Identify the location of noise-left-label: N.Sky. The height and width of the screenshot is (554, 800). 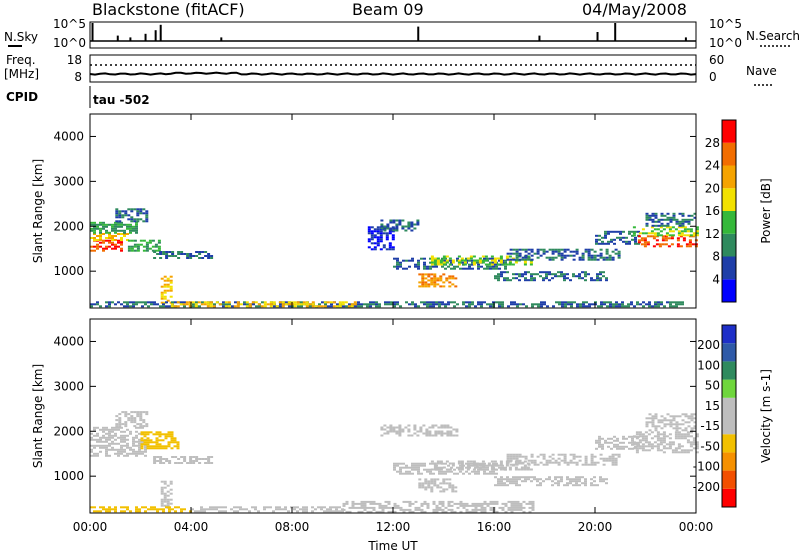
(21, 37).